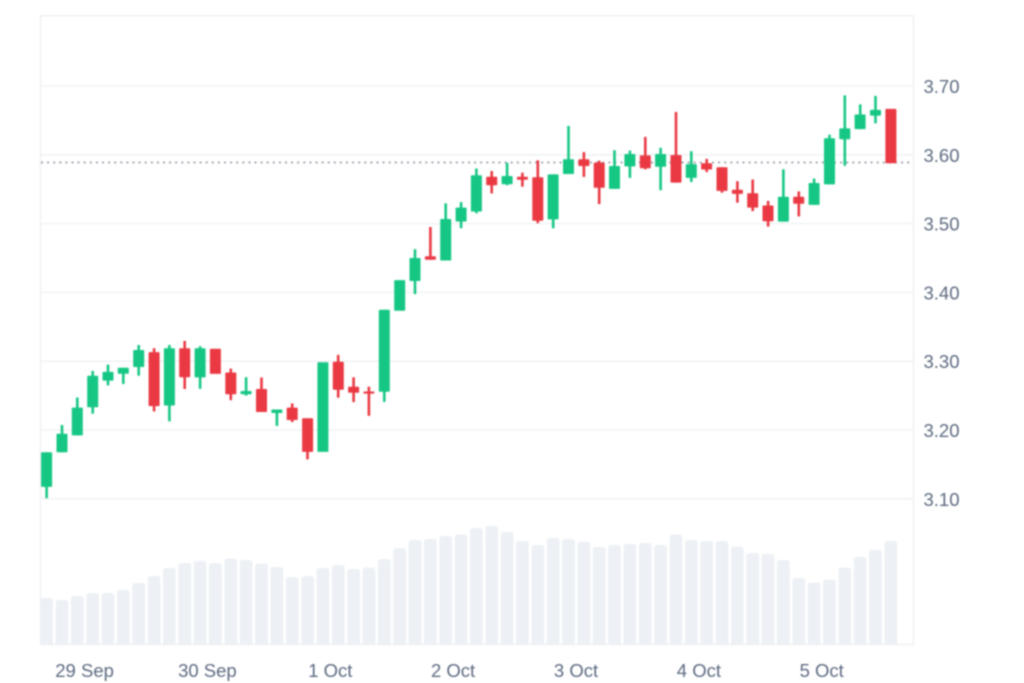 Image resolution: width=1024 pixels, height=683 pixels. What do you see at coordinates (942, 499) in the screenshot?
I see `svg-text: 3.10` at bounding box center [942, 499].